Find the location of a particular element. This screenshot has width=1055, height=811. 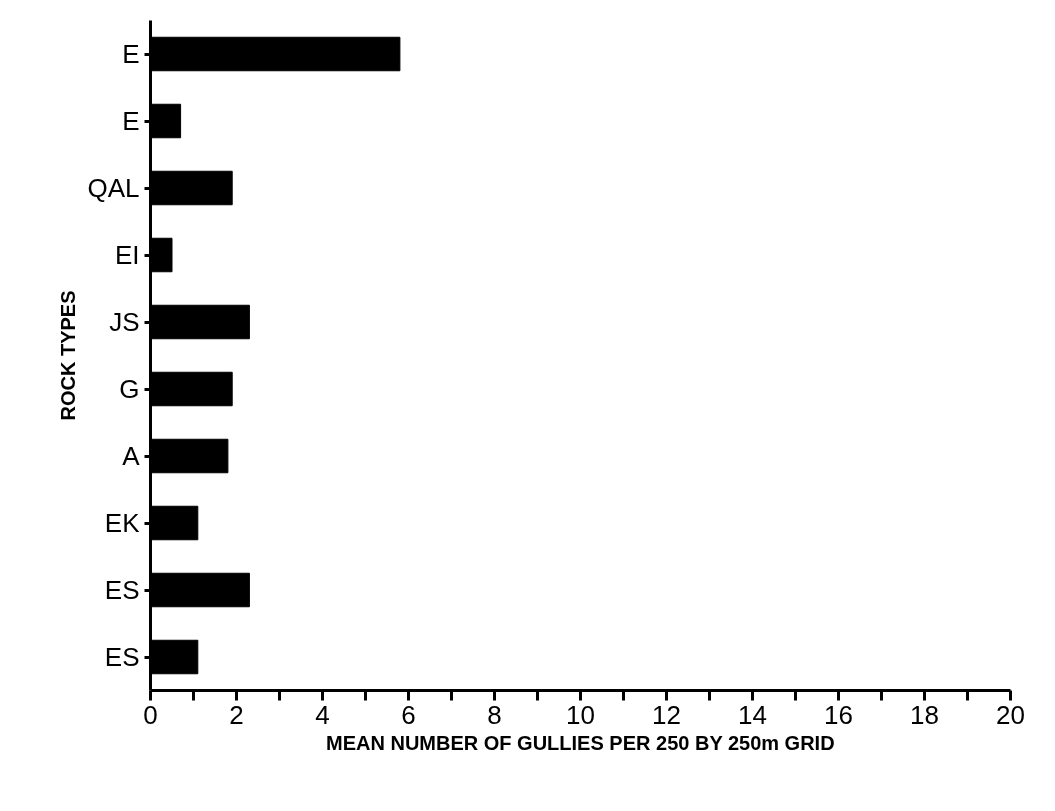

x-tick-label: 4 is located at coordinates (322, 714).